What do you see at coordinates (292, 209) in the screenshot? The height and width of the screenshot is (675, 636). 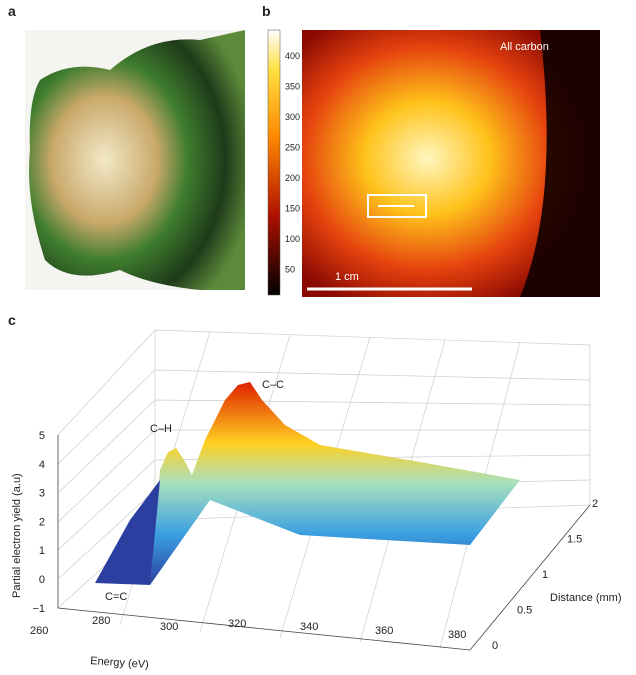 I see `colorbar-tick: 150` at bounding box center [292, 209].